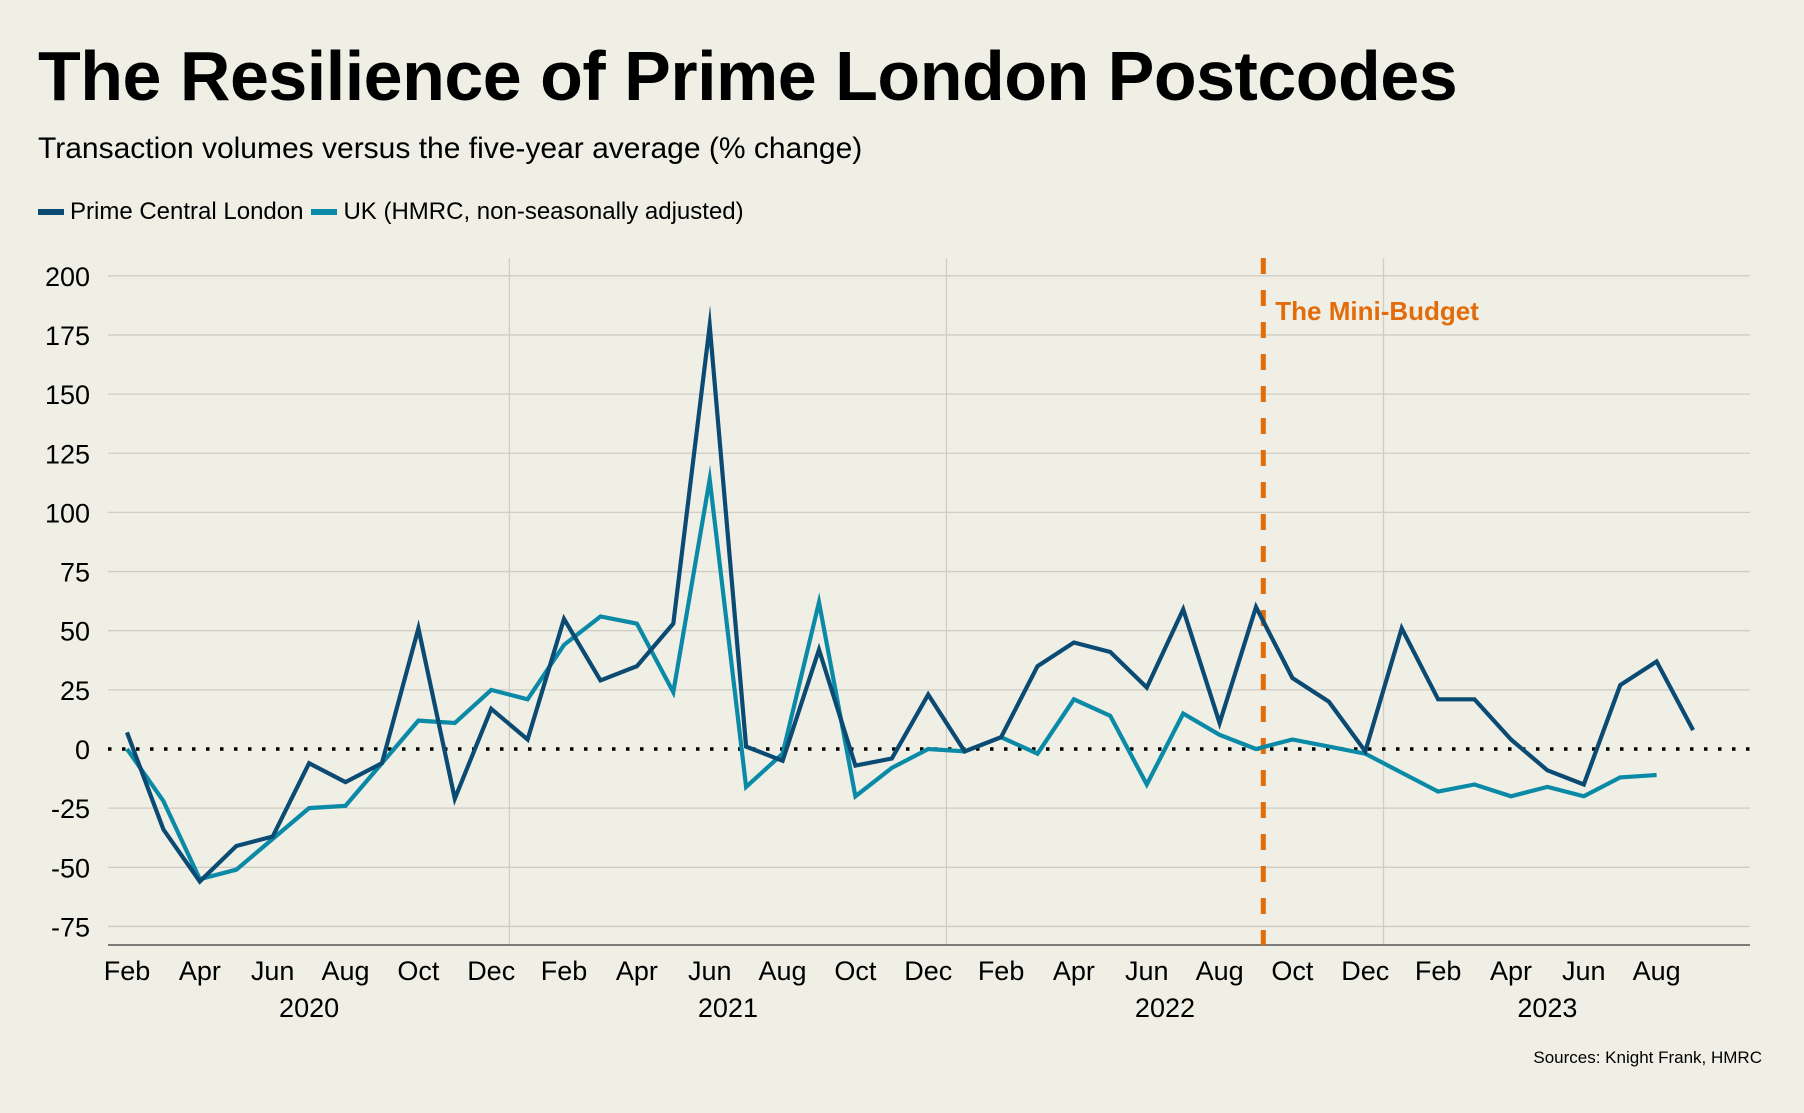 The width and height of the screenshot is (1804, 1113). Describe the element at coordinates (324, 212) in the screenshot. I see `legend-swatch-uk` at that location.